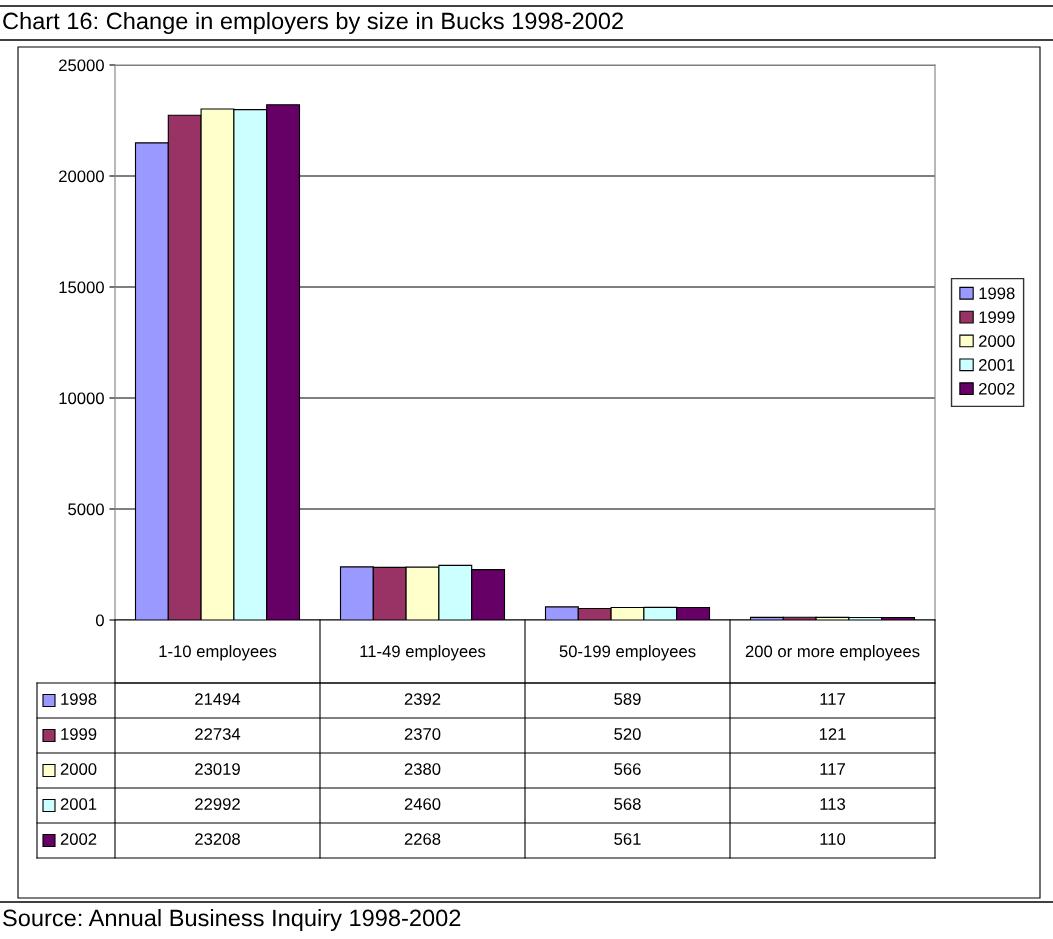  I want to click on data-label: 2460, so click(422, 804).